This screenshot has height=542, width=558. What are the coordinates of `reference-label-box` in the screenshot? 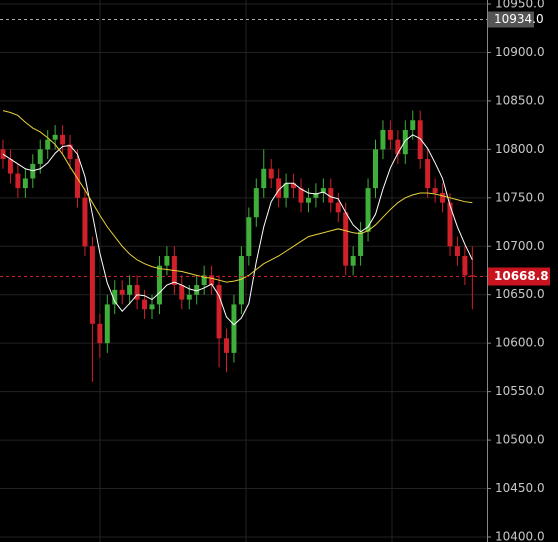 It's located at (511, 19).